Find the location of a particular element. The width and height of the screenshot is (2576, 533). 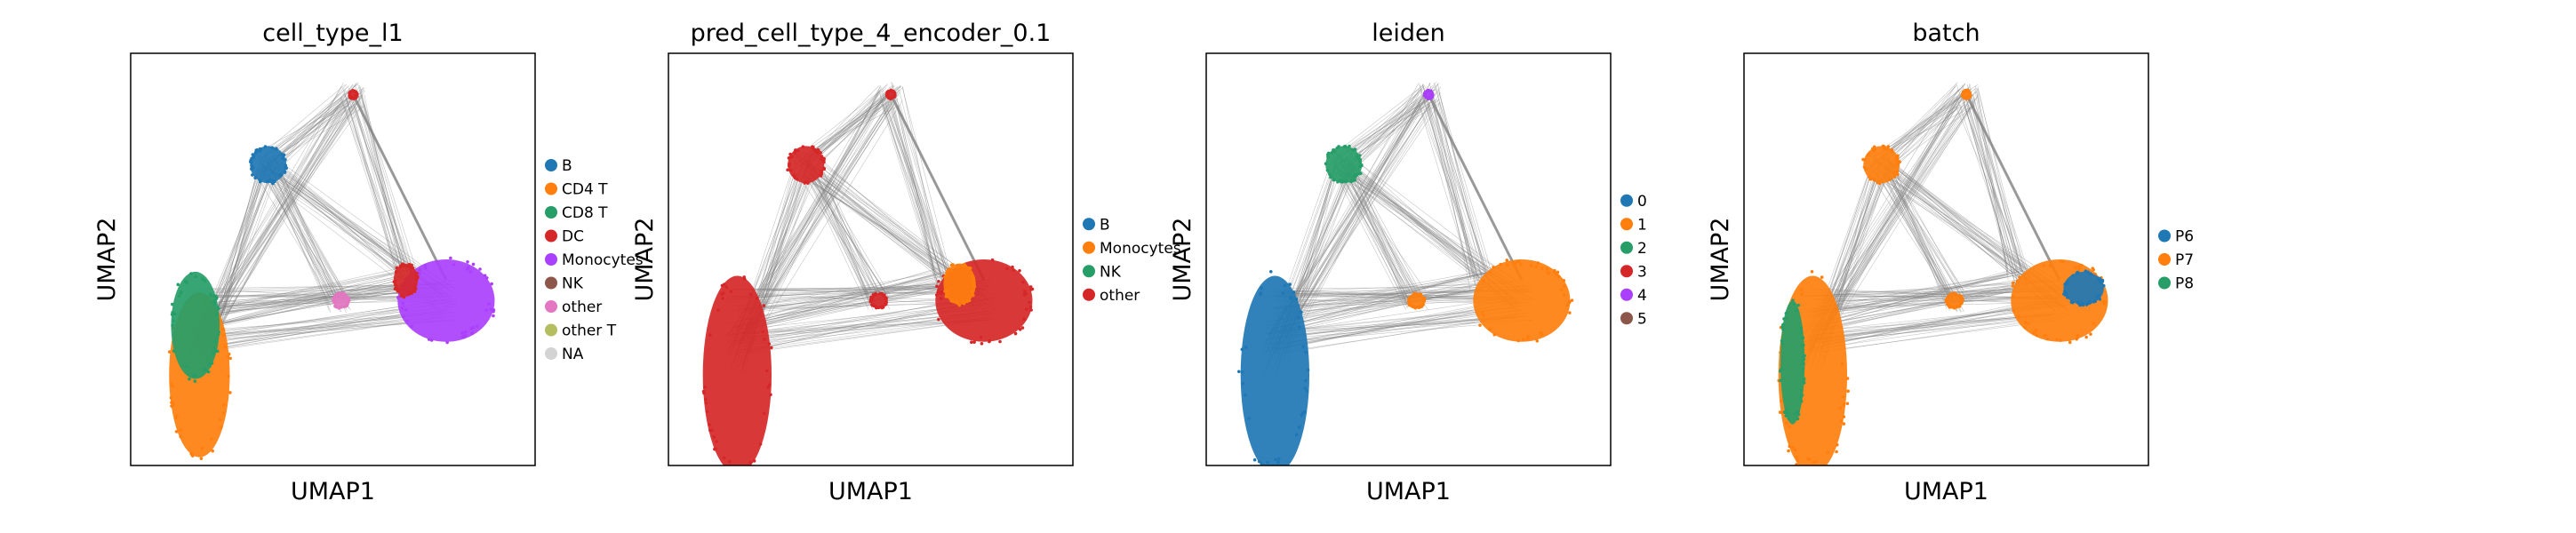

legend-item: DC is located at coordinates (564, 237).